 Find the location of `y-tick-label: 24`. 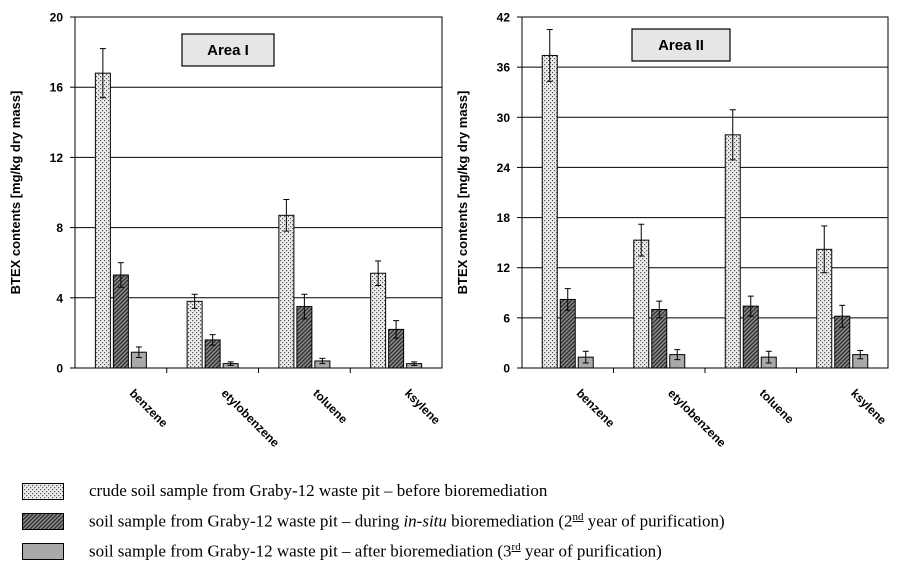

y-tick-label: 24 is located at coordinates (504, 168).